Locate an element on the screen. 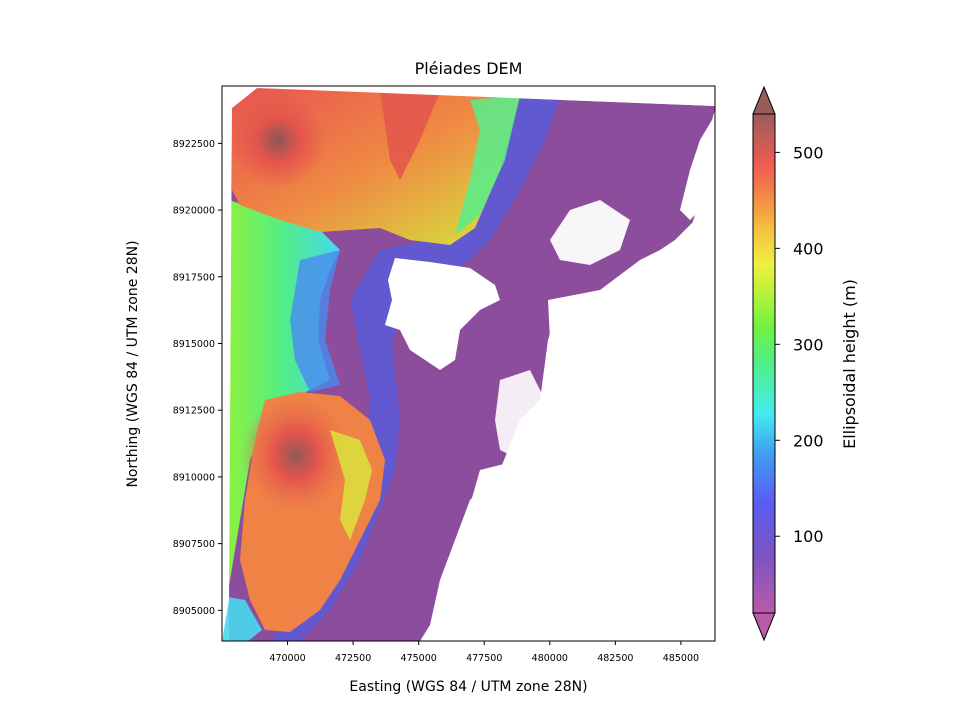  x-tick-label: 477500 is located at coordinates (484, 658).